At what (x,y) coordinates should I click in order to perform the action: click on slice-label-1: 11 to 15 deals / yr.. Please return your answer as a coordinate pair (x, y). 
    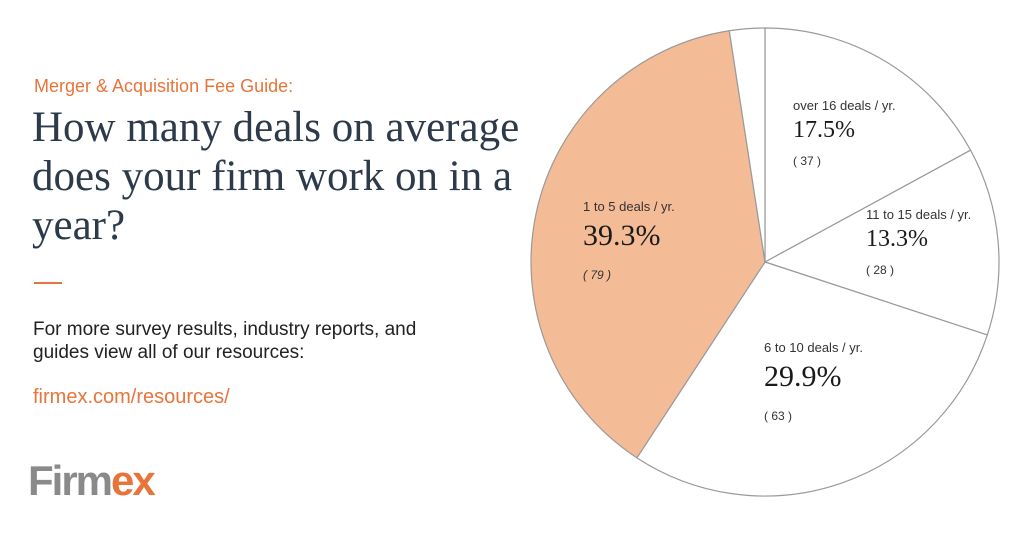
    Looking at the image, I should click on (918, 214).